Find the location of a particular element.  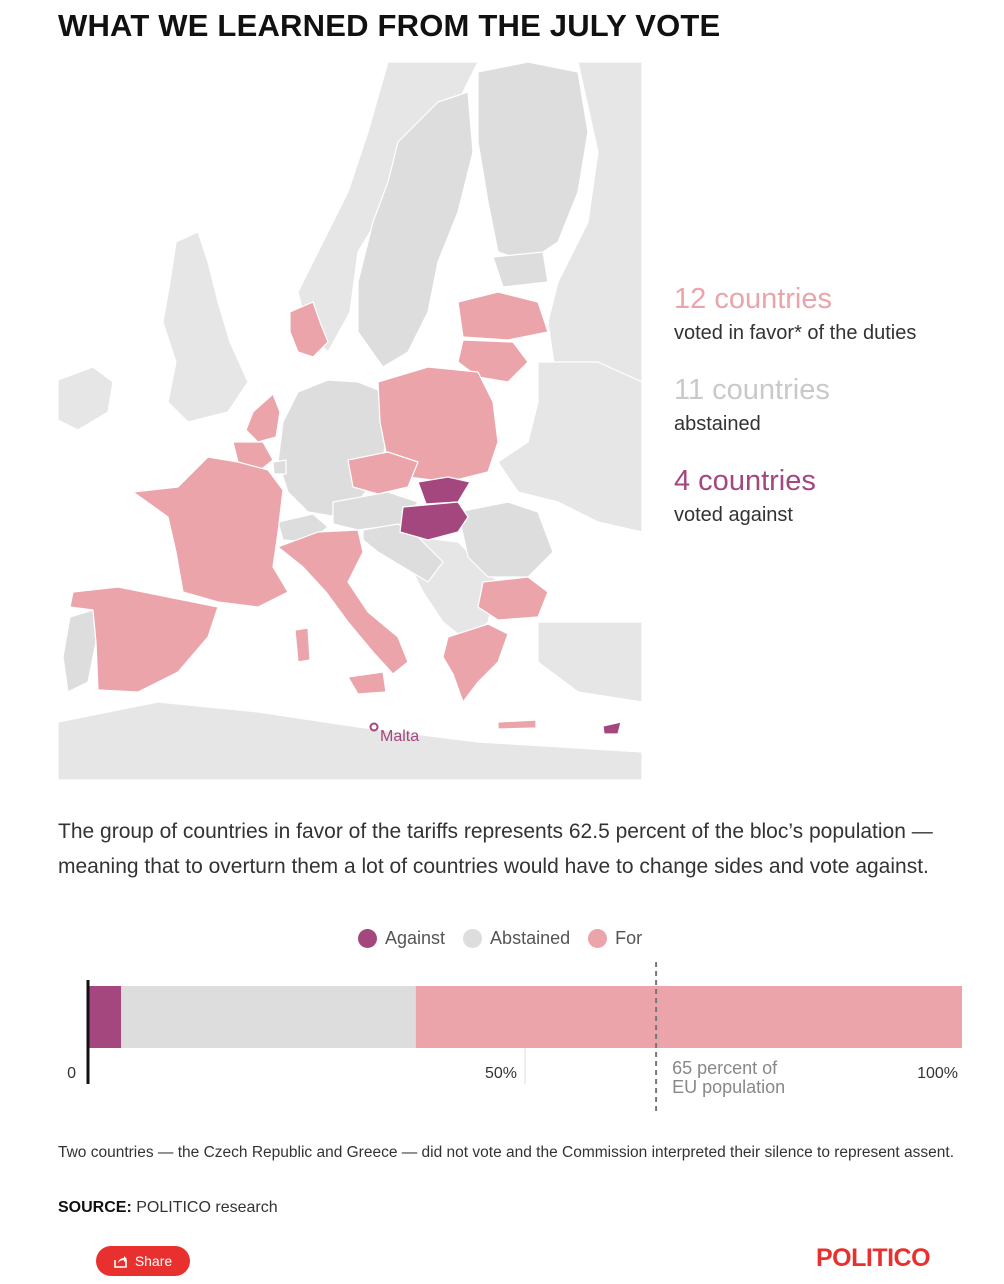

page-title: WHAT WE LEARNED FROM THE JULY VOTE is located at coordinates (389, 25).